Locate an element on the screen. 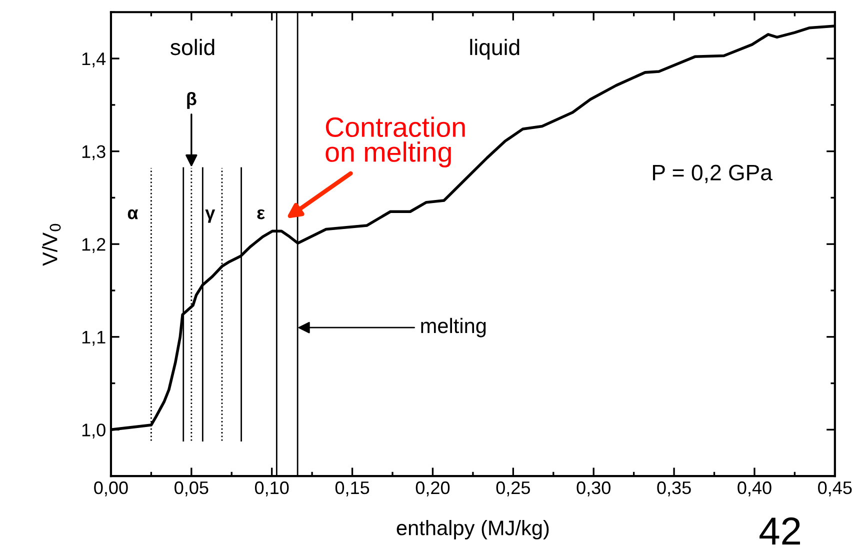 Image resolution: width=867 pixels, height=551 pixels. annotation: P = 0,2 GPa is located at coordinates (712, 174).